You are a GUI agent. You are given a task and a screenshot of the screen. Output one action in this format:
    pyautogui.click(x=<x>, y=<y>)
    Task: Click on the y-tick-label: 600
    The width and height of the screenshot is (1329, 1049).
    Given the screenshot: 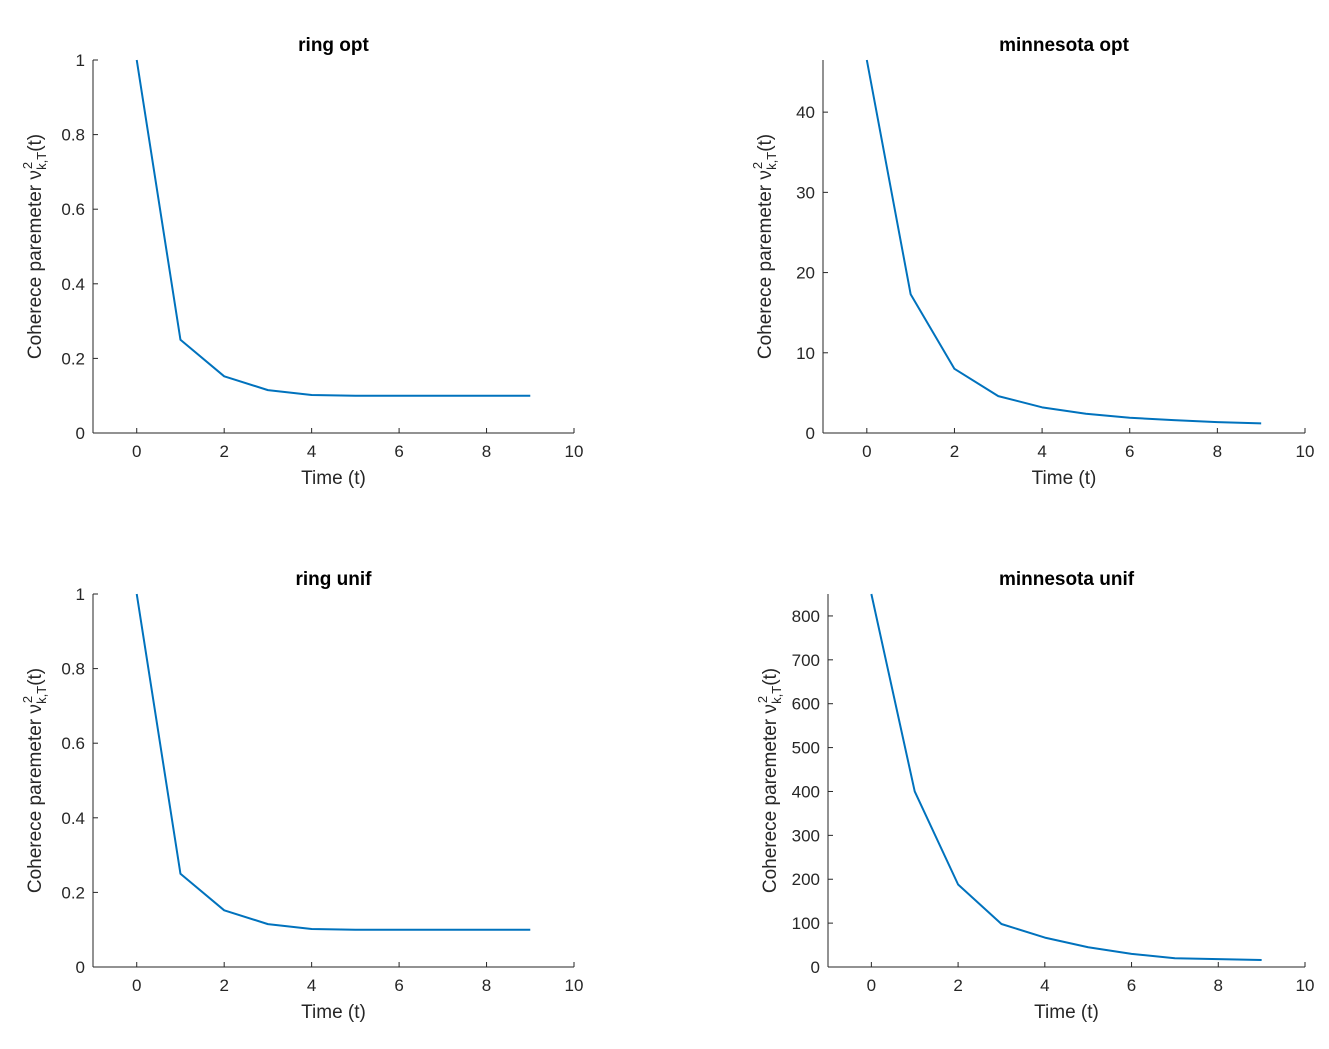 What is the action you would take?
    pyautogui.click(x=806, y=704)
    